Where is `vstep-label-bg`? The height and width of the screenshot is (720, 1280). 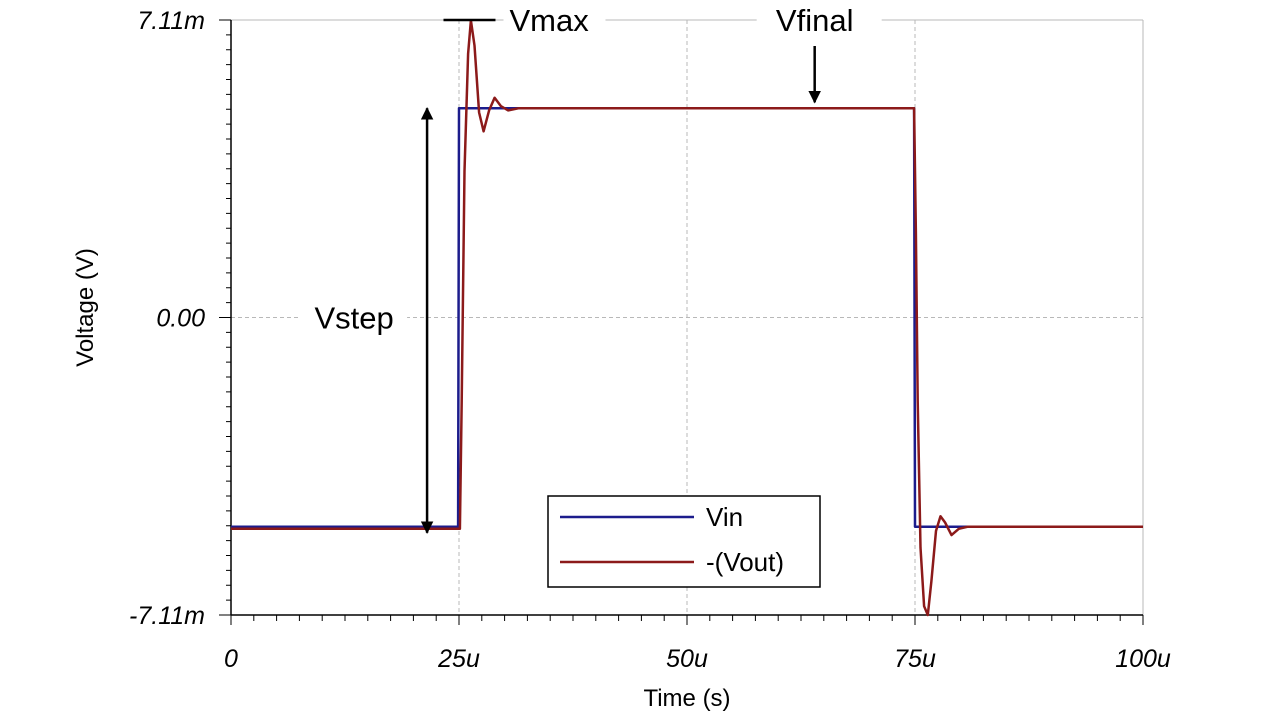 vstep-label-bg is located at coordinates (353, 315).